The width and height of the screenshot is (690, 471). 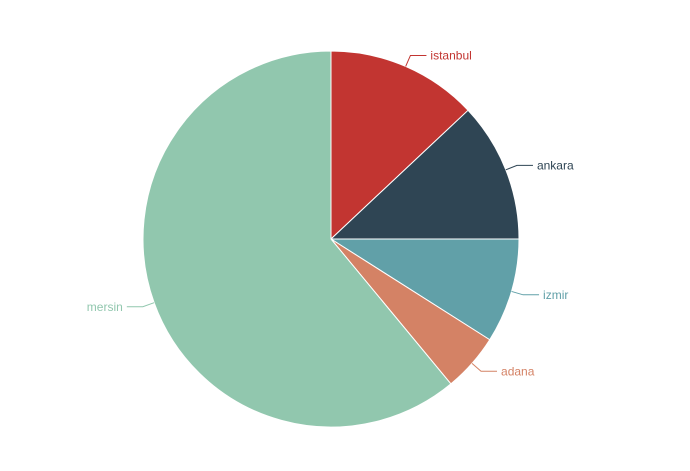 I want to click on leader-line-adana, so click(x=484, y=367).